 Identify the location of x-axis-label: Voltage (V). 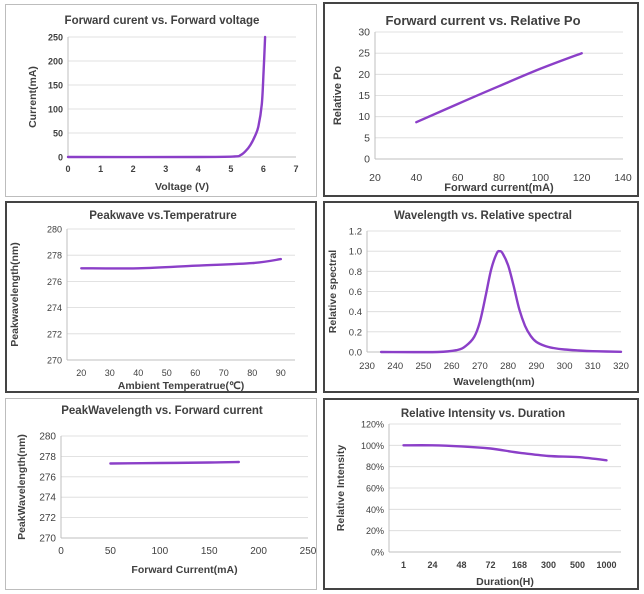
(182, 187).